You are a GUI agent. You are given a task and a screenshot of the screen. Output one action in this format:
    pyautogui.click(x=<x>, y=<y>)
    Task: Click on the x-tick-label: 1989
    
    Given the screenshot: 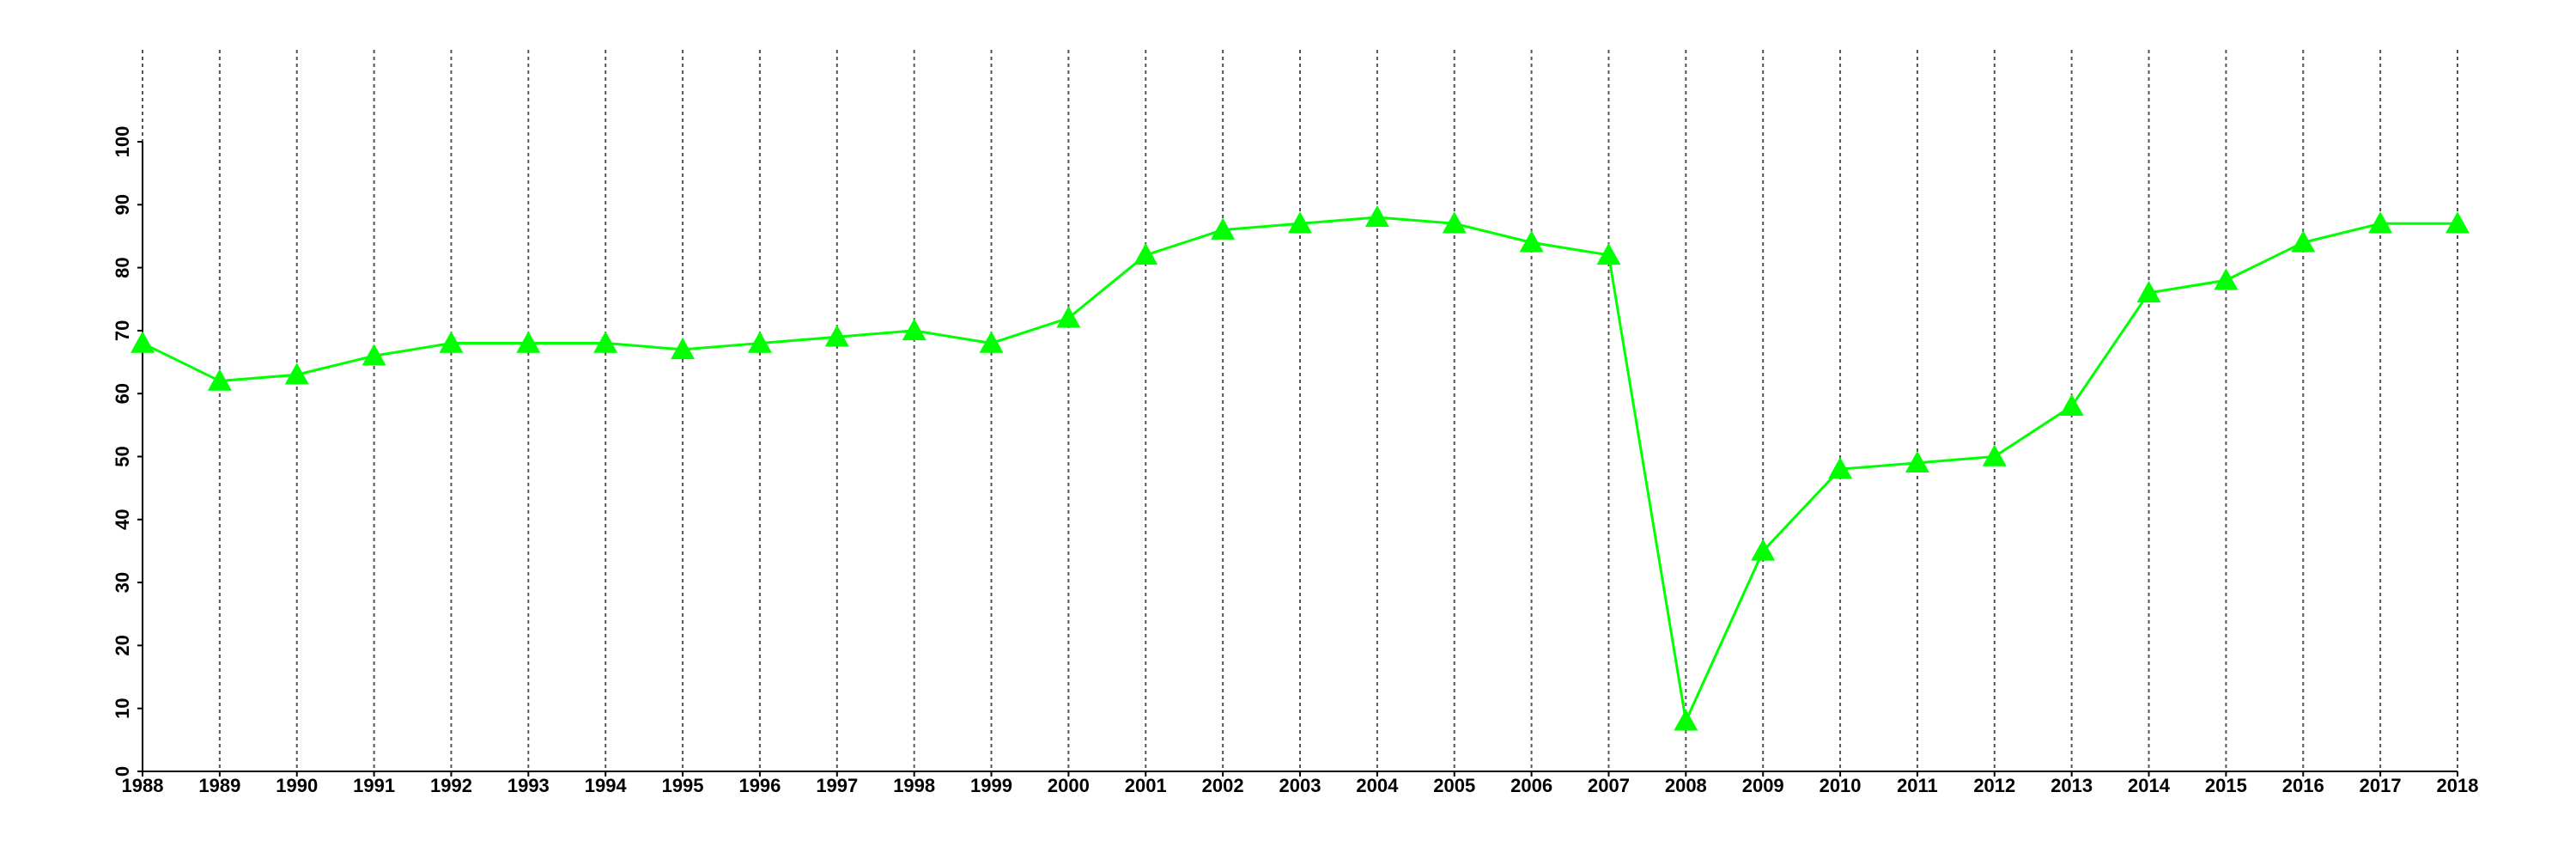 What is the action you would take?
    pyautogui.click(x=219, y=786)
    